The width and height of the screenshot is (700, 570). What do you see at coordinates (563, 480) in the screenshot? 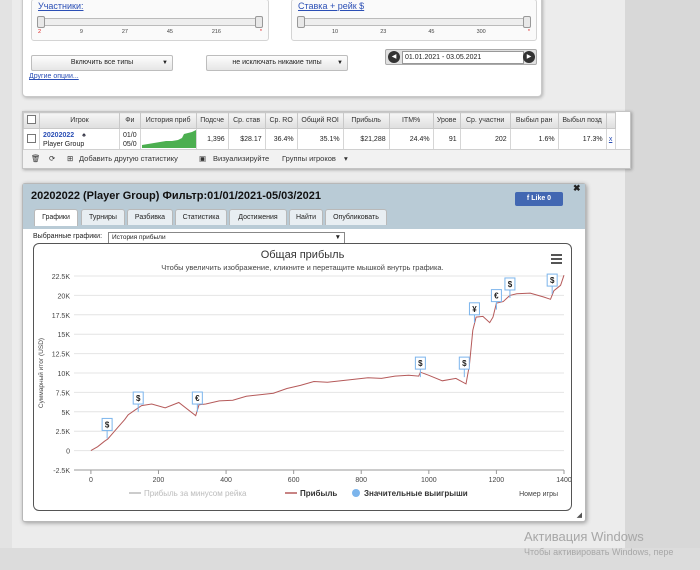
I see `x-tick-label: 1400` at bounding box center [563, 480].